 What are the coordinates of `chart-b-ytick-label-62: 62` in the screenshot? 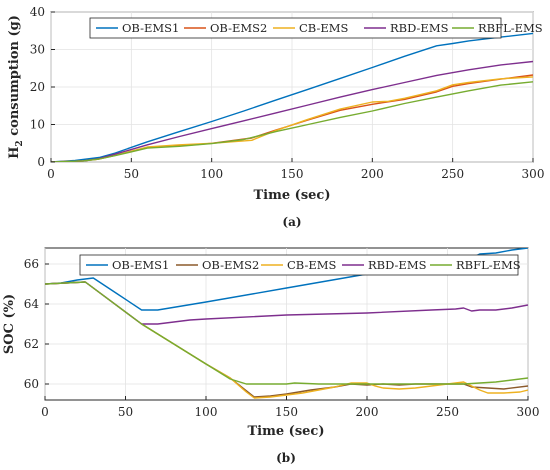 It's located at (31, 344).